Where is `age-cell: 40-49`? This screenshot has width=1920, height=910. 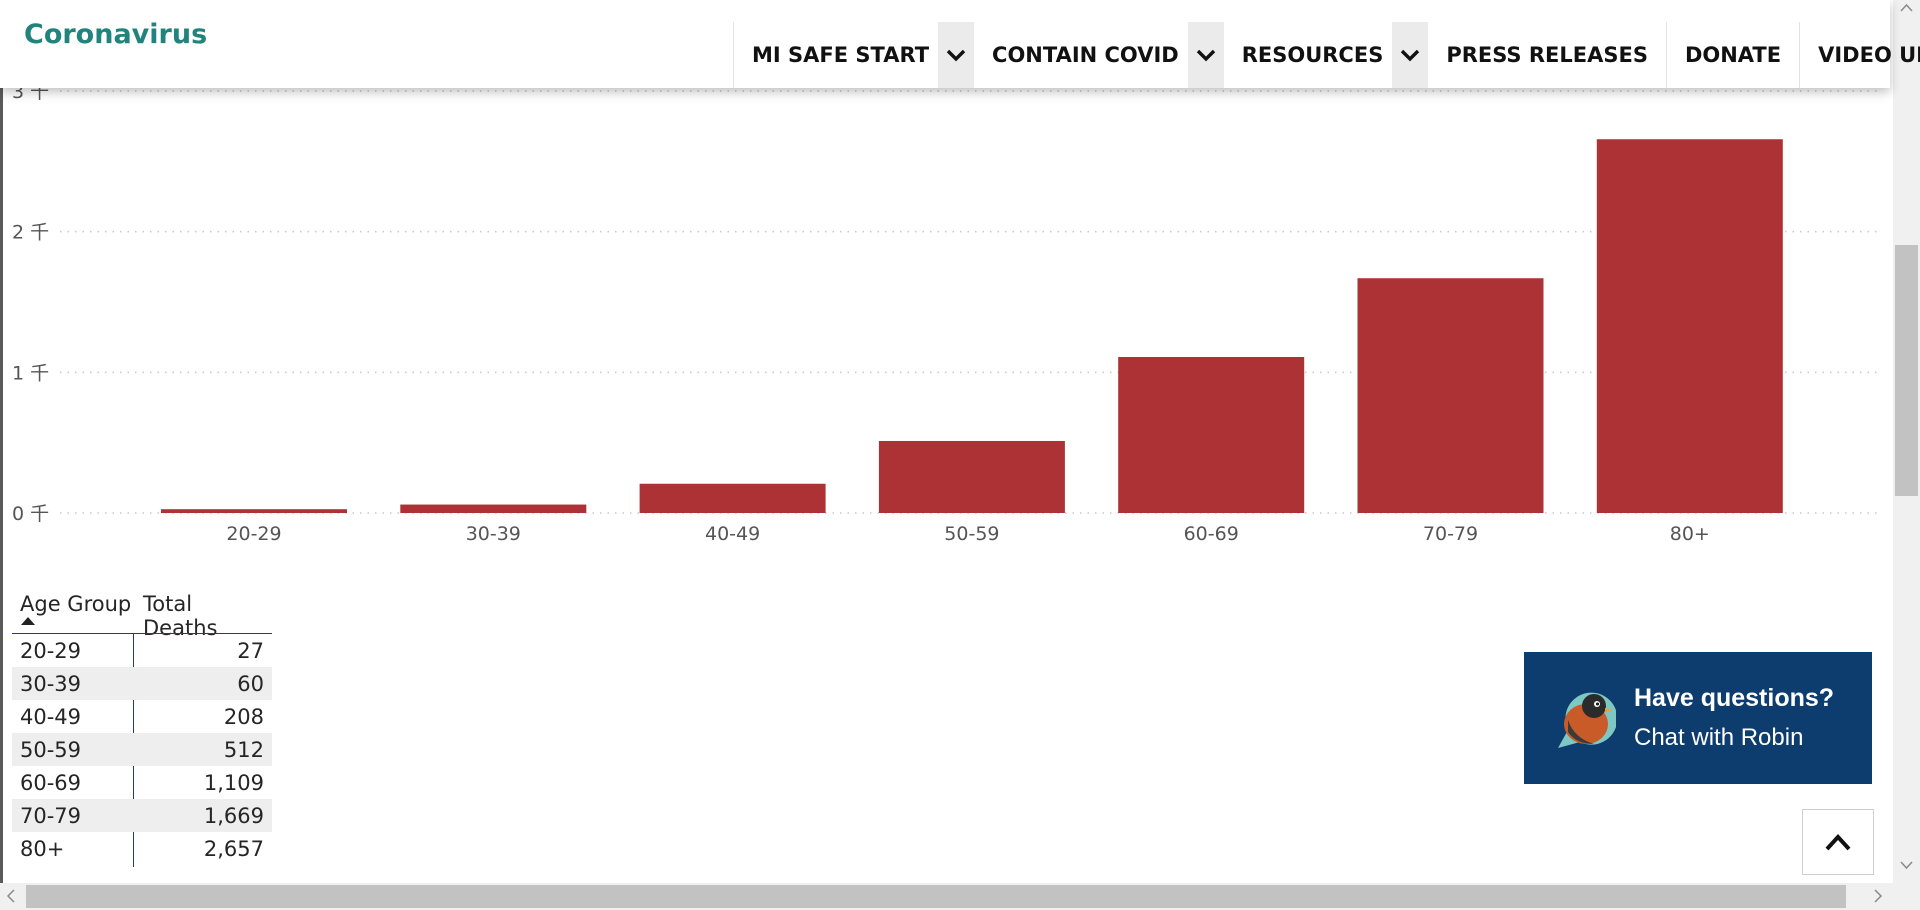 age-cell: 40-49 is located at coordinates (51, 717).